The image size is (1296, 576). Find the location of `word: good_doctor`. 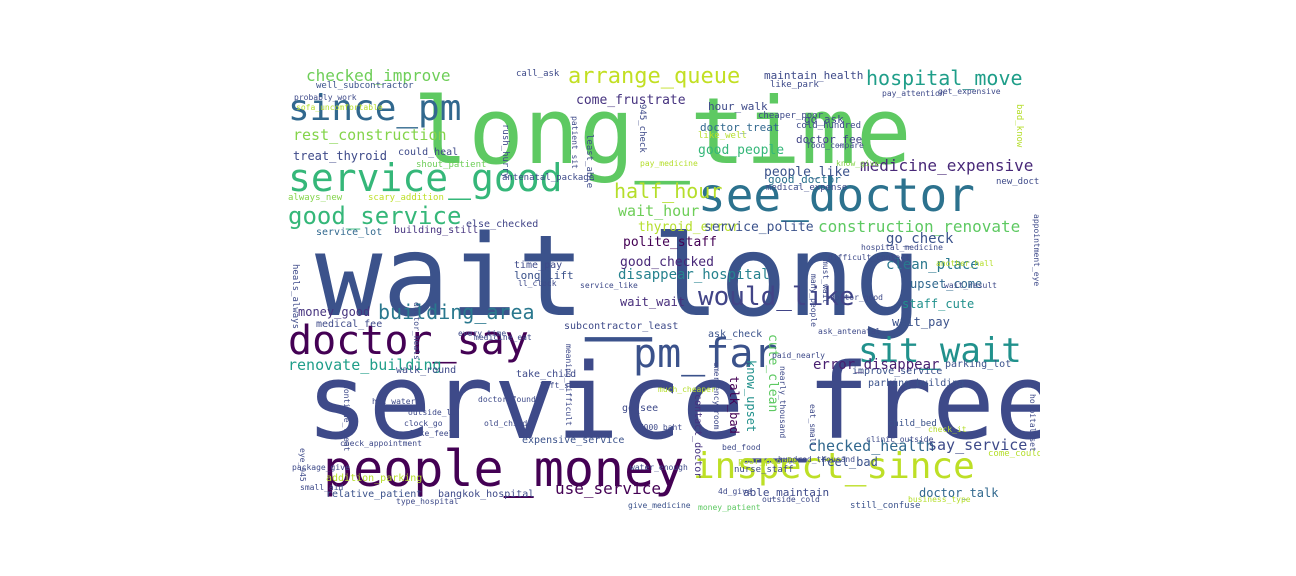

word: good_doctor is located at coordinates (804, 179).